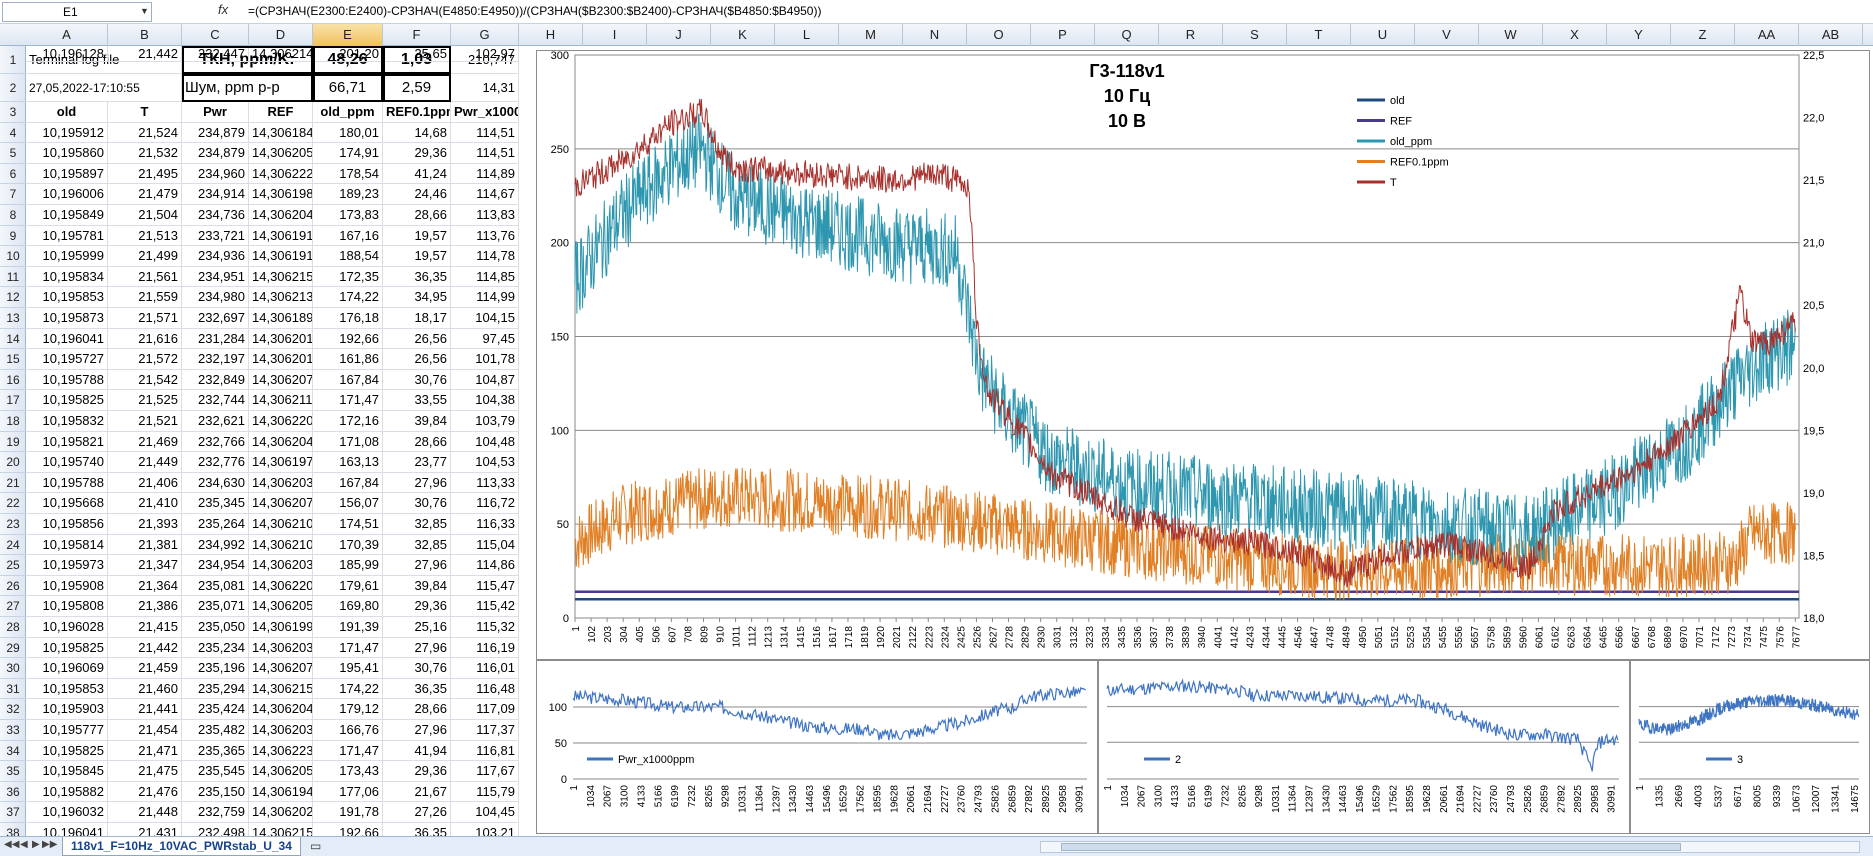  What do you see at coordinates (1371, 847) in the screenshot?
I see `scrollbar-thumb` at bounding box center [1371, 847].